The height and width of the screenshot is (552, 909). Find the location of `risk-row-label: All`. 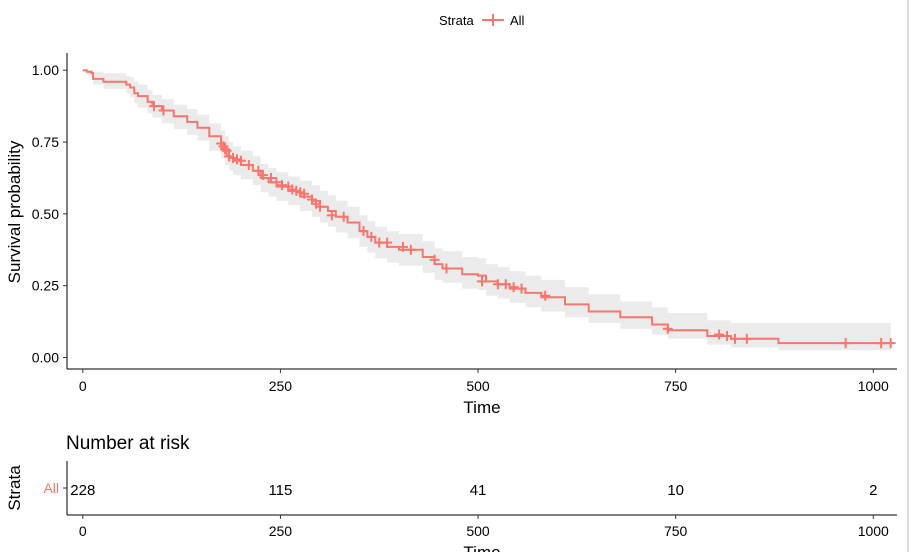

risk-row-label: All is located at coordinates (51, 488).